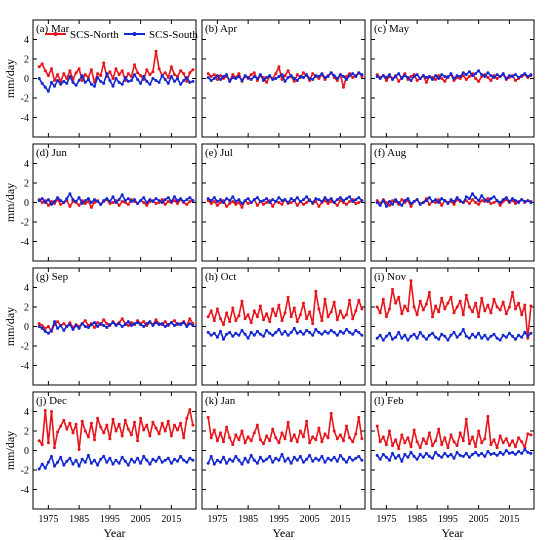  I want to click on panel-12: 1975 1985 1995 2005 2015 (l) Feb Year, so click(452, 465).